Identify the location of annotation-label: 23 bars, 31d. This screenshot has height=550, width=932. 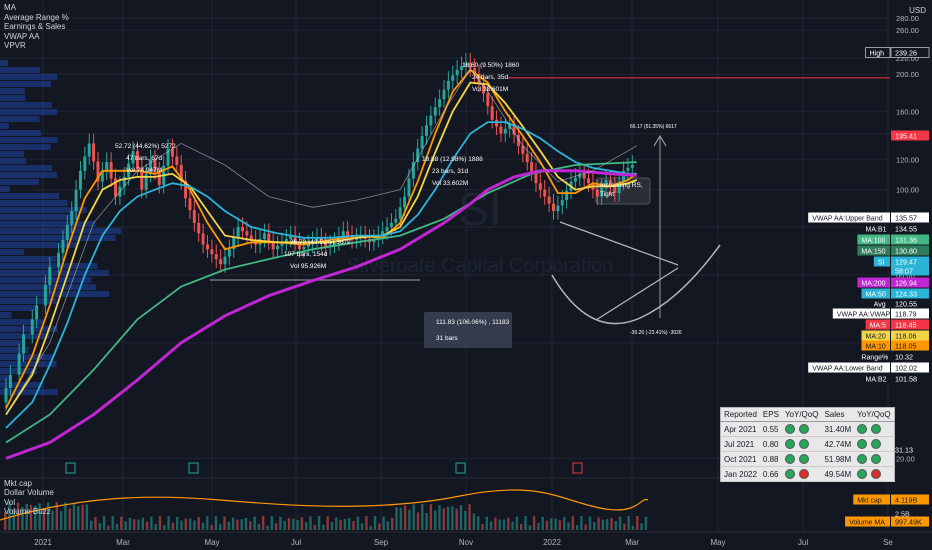
(450, 171).